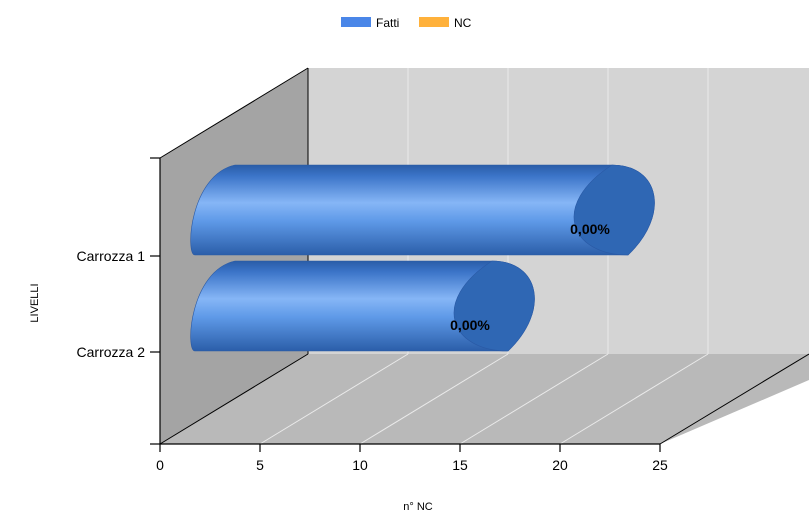 The height and width of the screenshot is (512, 809). I want to click on x-tick-label: 0, so click(160, 465).